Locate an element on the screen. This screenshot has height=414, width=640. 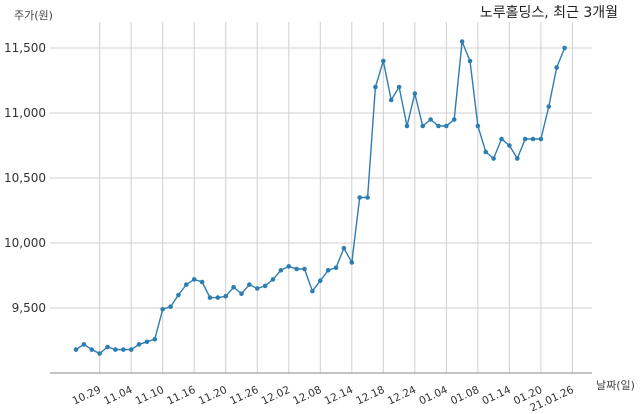
y-tick-label: 10,500 is located at coordinates (25, 178).